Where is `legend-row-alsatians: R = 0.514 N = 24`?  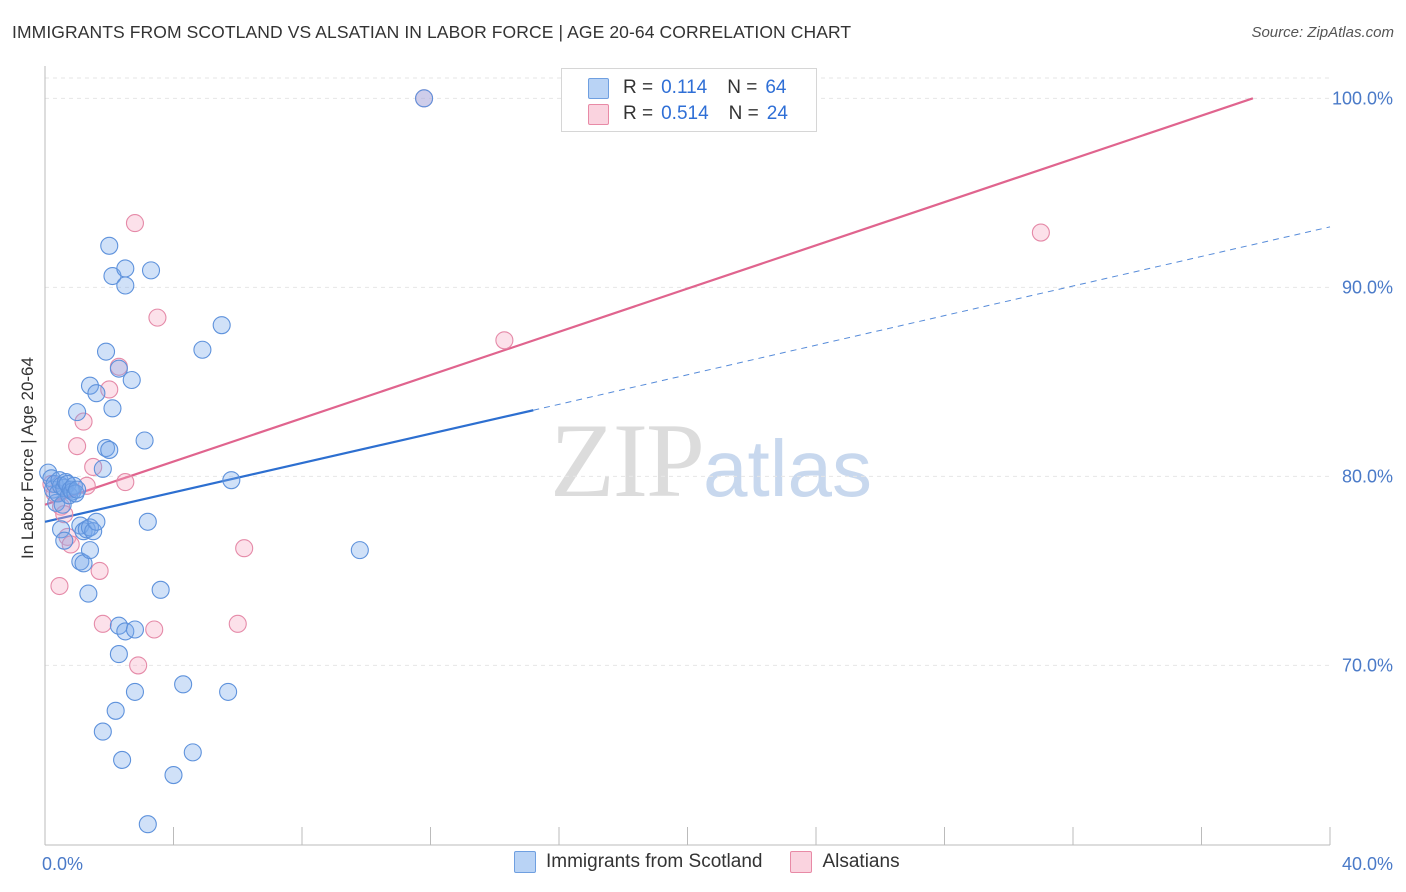 legend-row-alsatians: R = 0.514 N = 24 is located at coordinates (688, 114).